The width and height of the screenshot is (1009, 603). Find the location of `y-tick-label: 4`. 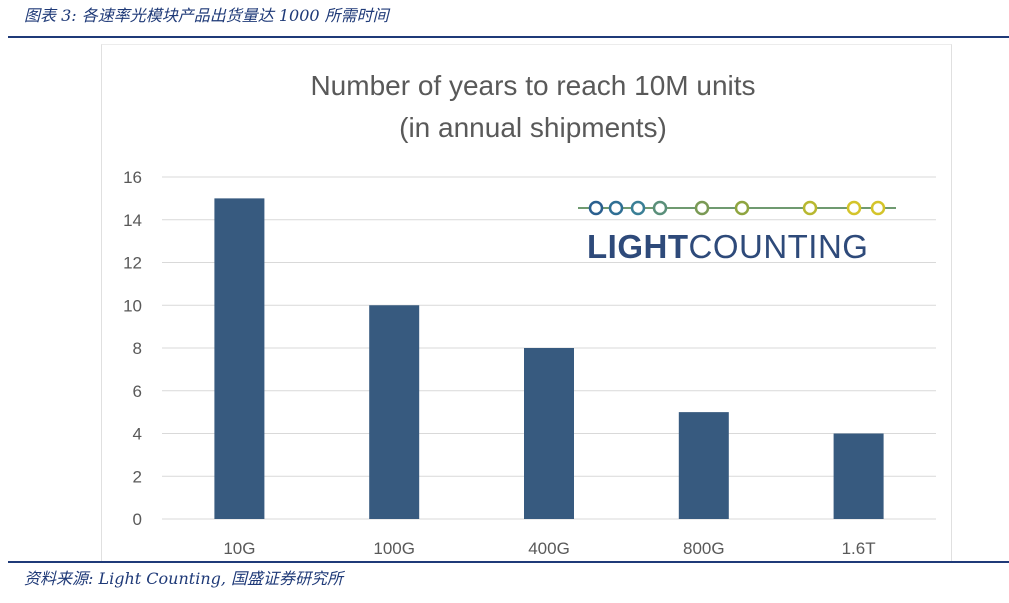

y-tick-label: 4 is located at coordinates (137, 434).